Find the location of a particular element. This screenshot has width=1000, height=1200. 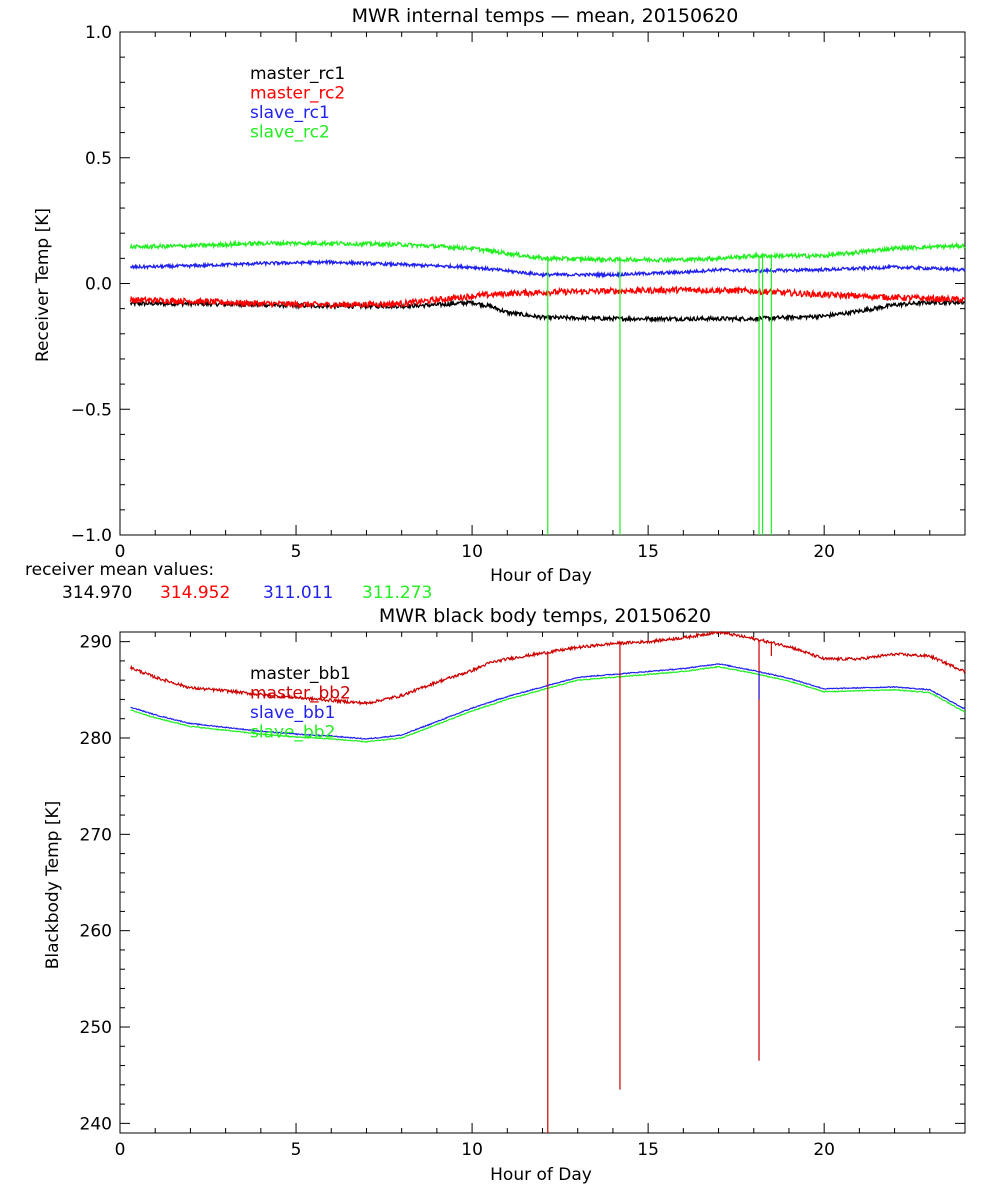

legend-entry-slave_bb2: slave_bb2 is located at coordinates (292, 733).